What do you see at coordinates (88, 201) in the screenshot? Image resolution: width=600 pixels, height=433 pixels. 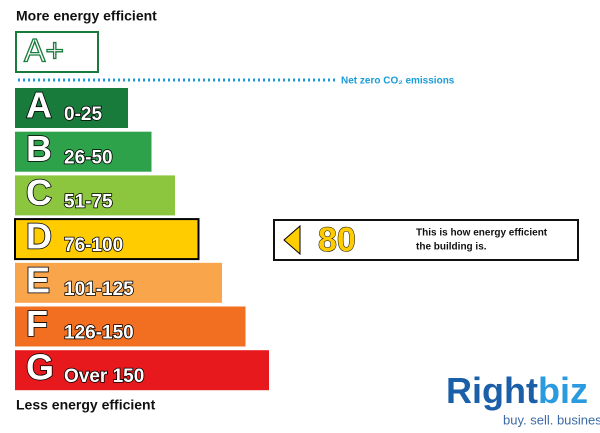 I see `band-range: 51-75` at bounding box center [88, 201].